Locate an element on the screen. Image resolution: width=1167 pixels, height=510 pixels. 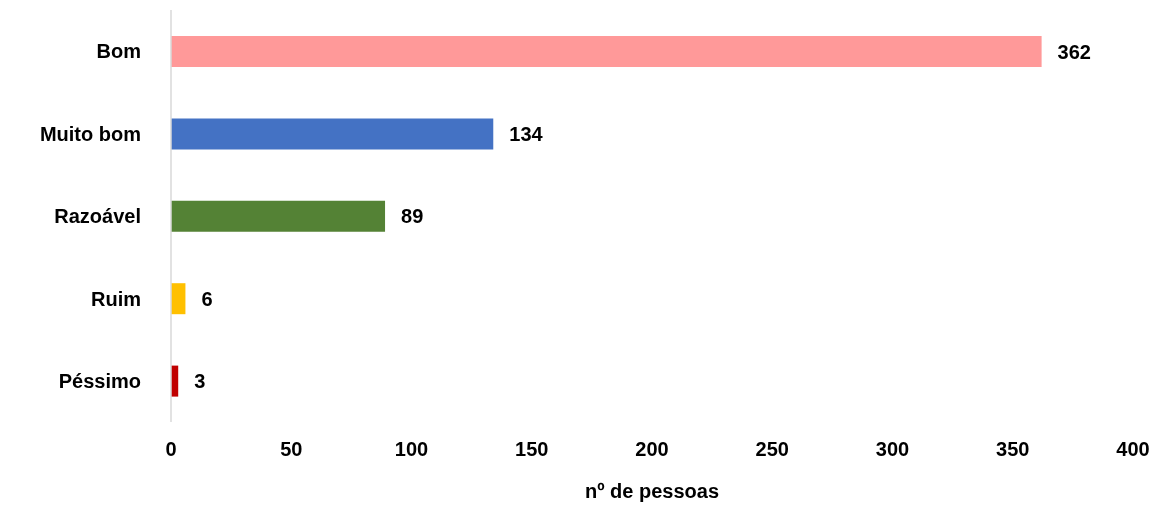
x-tick-label: 250 is located at coordinates (772, 449).